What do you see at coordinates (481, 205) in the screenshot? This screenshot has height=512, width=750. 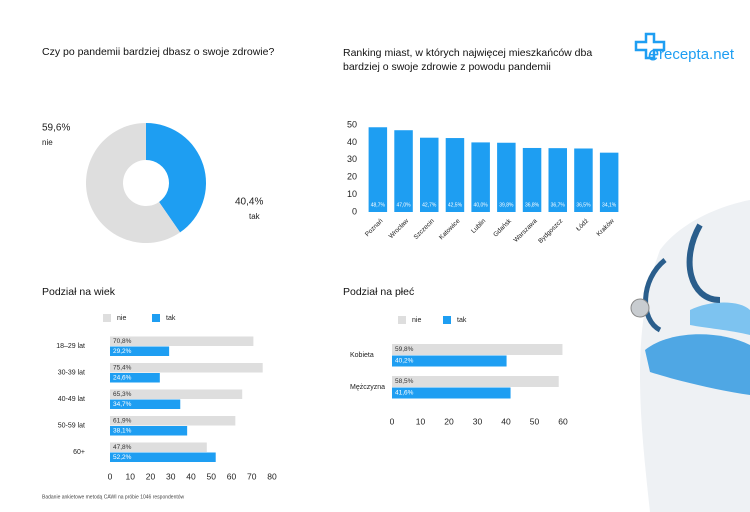 I see `value-label: 40,0%` at bounding box center [481, 205].